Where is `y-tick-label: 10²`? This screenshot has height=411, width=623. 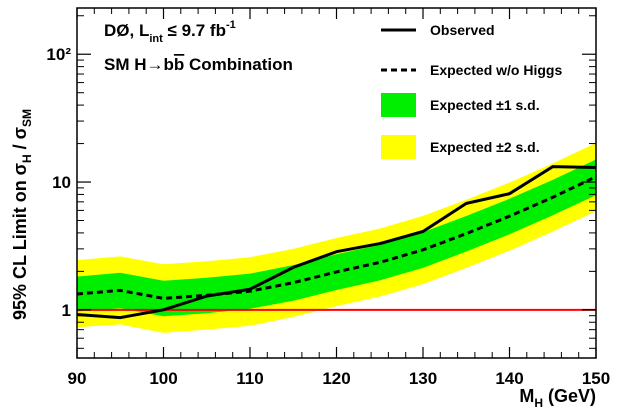
y-tick-label: 10² is located at coordinates (58, 54).